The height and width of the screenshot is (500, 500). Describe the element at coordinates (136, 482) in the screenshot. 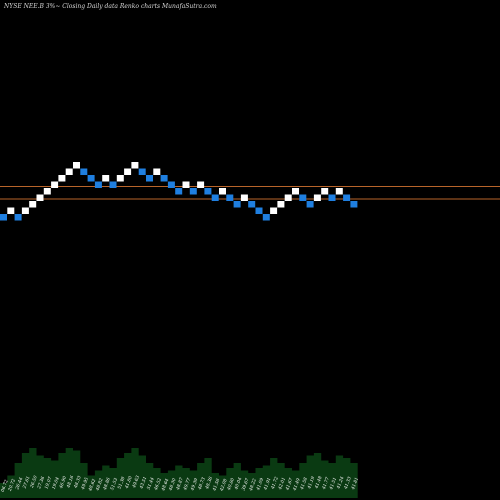

I see `x-tick-label: 49.63` at that location.